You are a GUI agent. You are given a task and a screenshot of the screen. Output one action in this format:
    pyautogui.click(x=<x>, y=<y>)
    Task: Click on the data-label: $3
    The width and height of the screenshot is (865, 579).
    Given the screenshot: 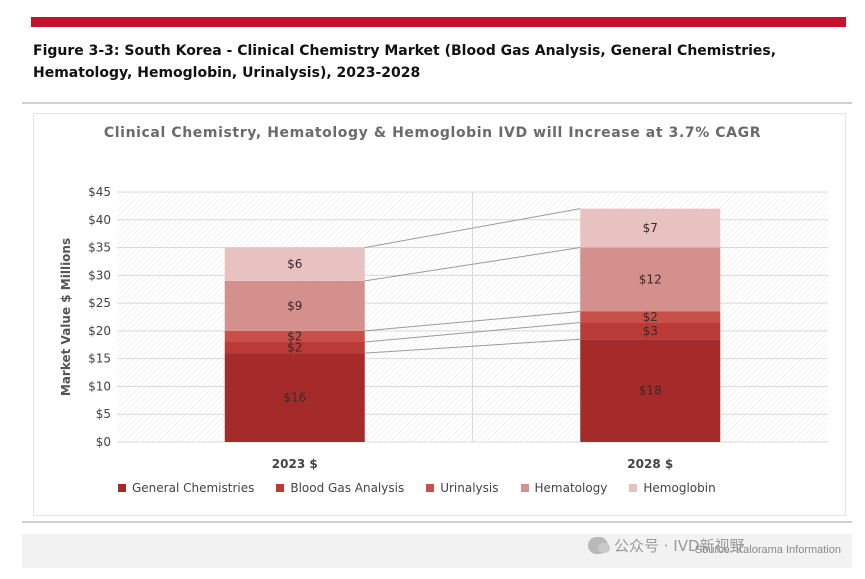 What is the action you would take?
    pyautogui.click(x=650, y=331)
    